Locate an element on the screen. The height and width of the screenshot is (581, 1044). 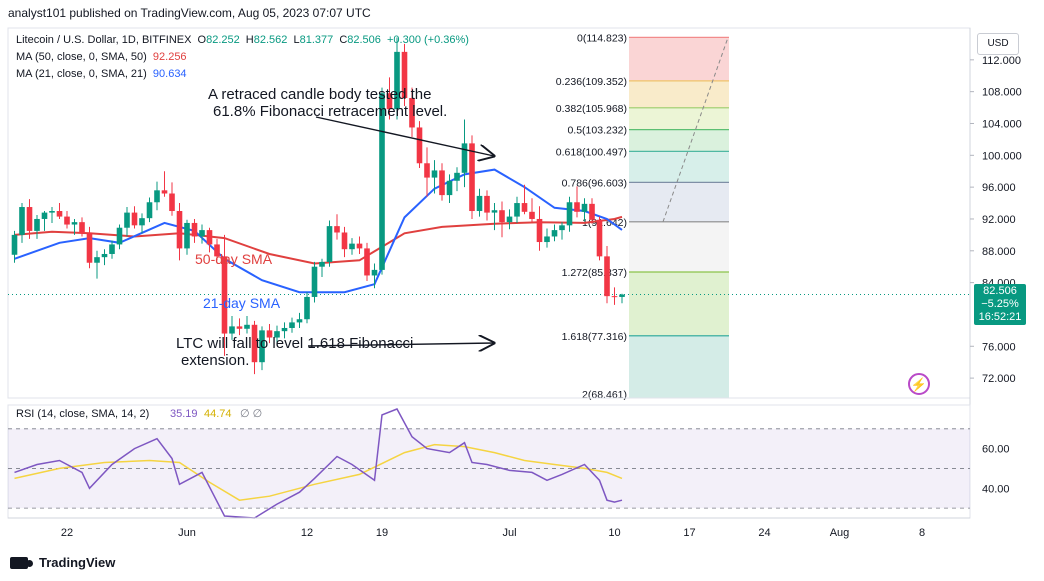
price-tick-label: 92.000 is located at coordinates (999, 220).